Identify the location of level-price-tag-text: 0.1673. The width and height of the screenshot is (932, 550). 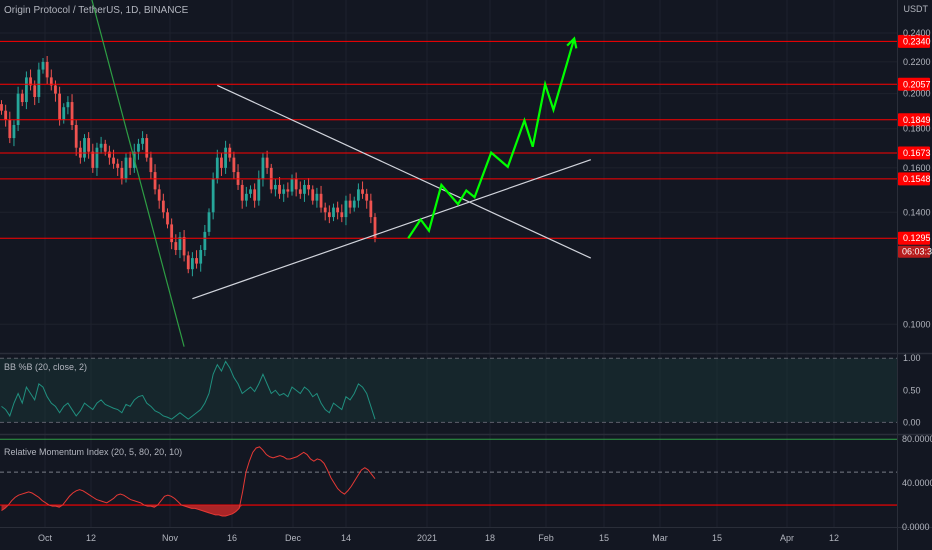
(917, 153).